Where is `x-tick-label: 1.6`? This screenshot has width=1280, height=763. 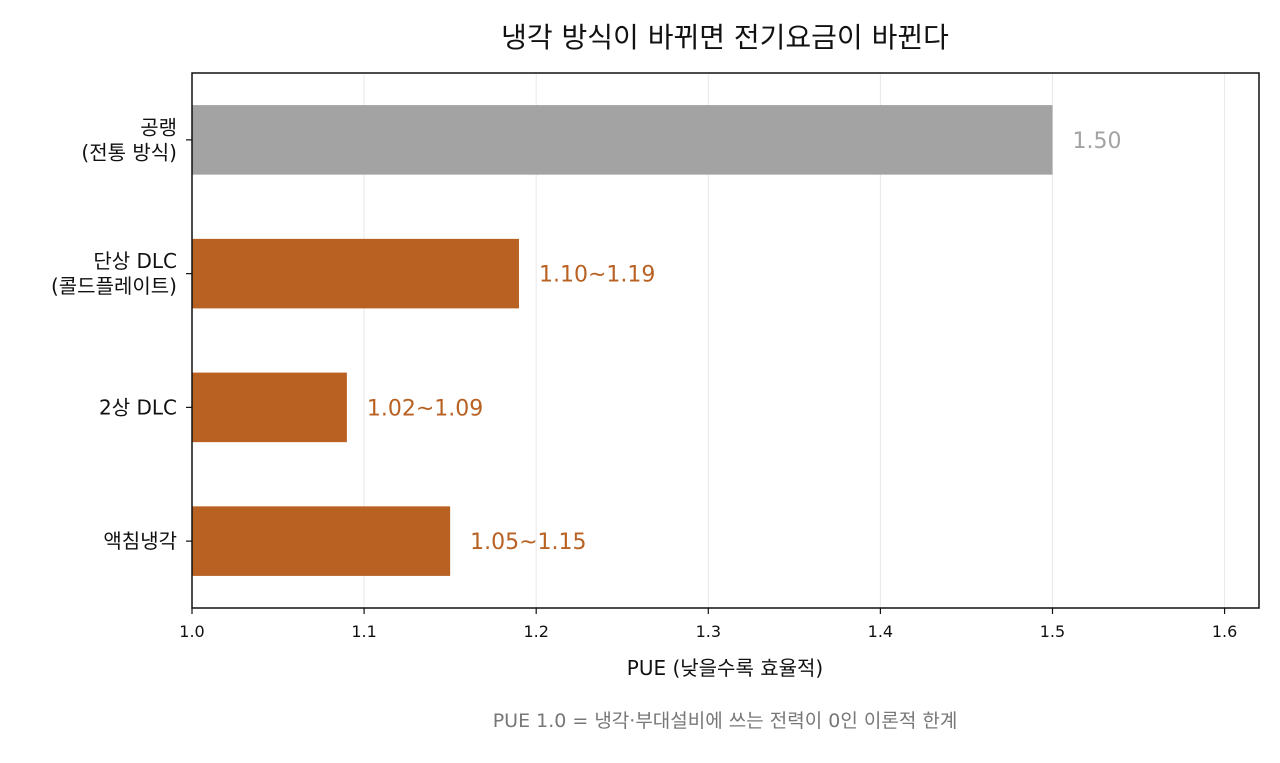
x-tick-label: 1.6 is located at coordinates (1224, 631).